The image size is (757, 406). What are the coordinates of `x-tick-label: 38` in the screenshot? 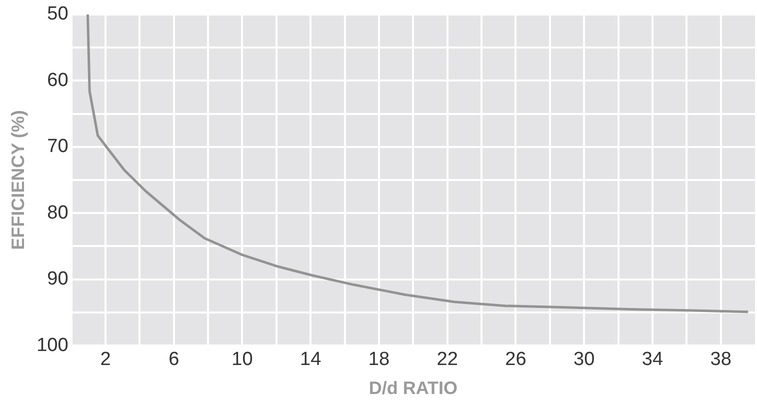 It's located at (721, 359).